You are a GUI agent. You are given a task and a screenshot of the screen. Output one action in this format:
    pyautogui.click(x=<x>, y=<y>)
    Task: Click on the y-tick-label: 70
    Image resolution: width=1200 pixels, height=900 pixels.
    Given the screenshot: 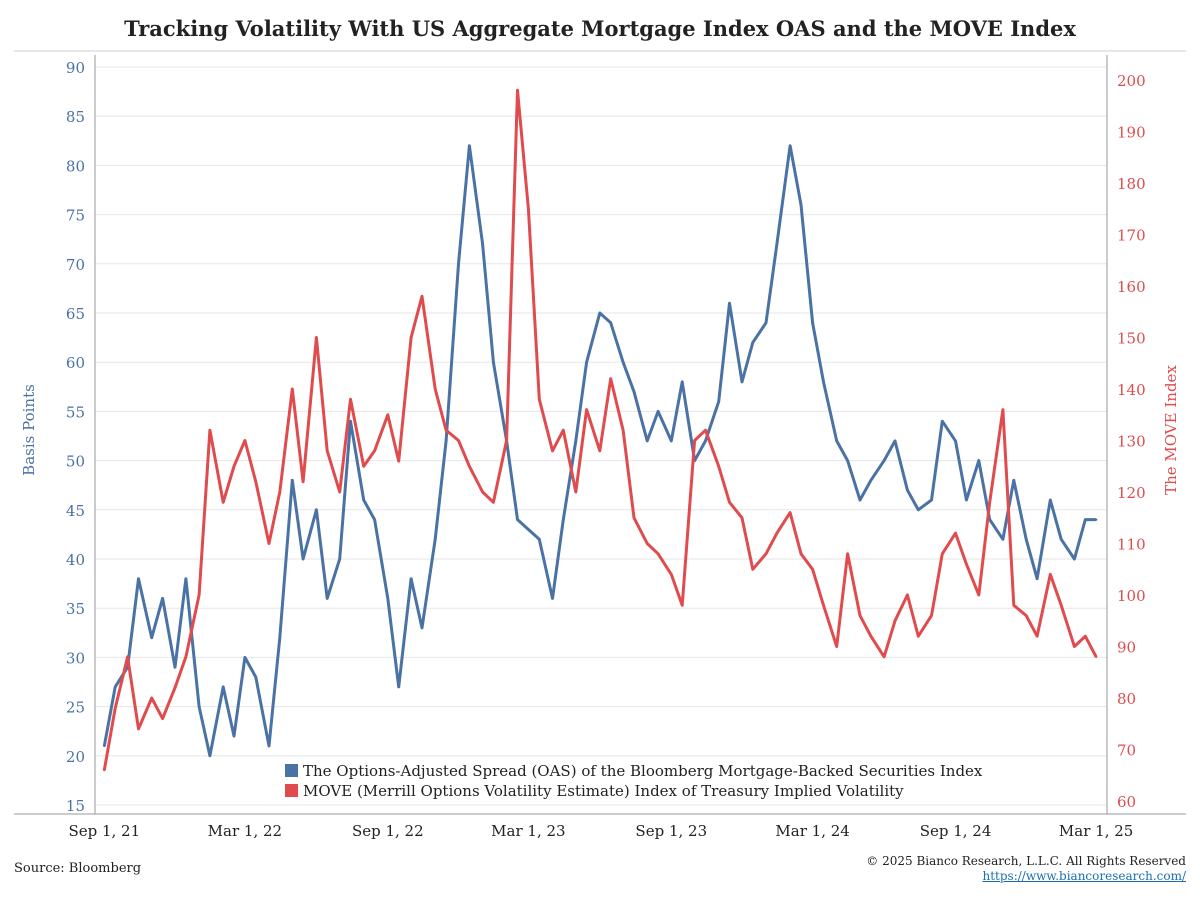 What is the action you would take?
    pyautogui.click(x=75, y=265)
    